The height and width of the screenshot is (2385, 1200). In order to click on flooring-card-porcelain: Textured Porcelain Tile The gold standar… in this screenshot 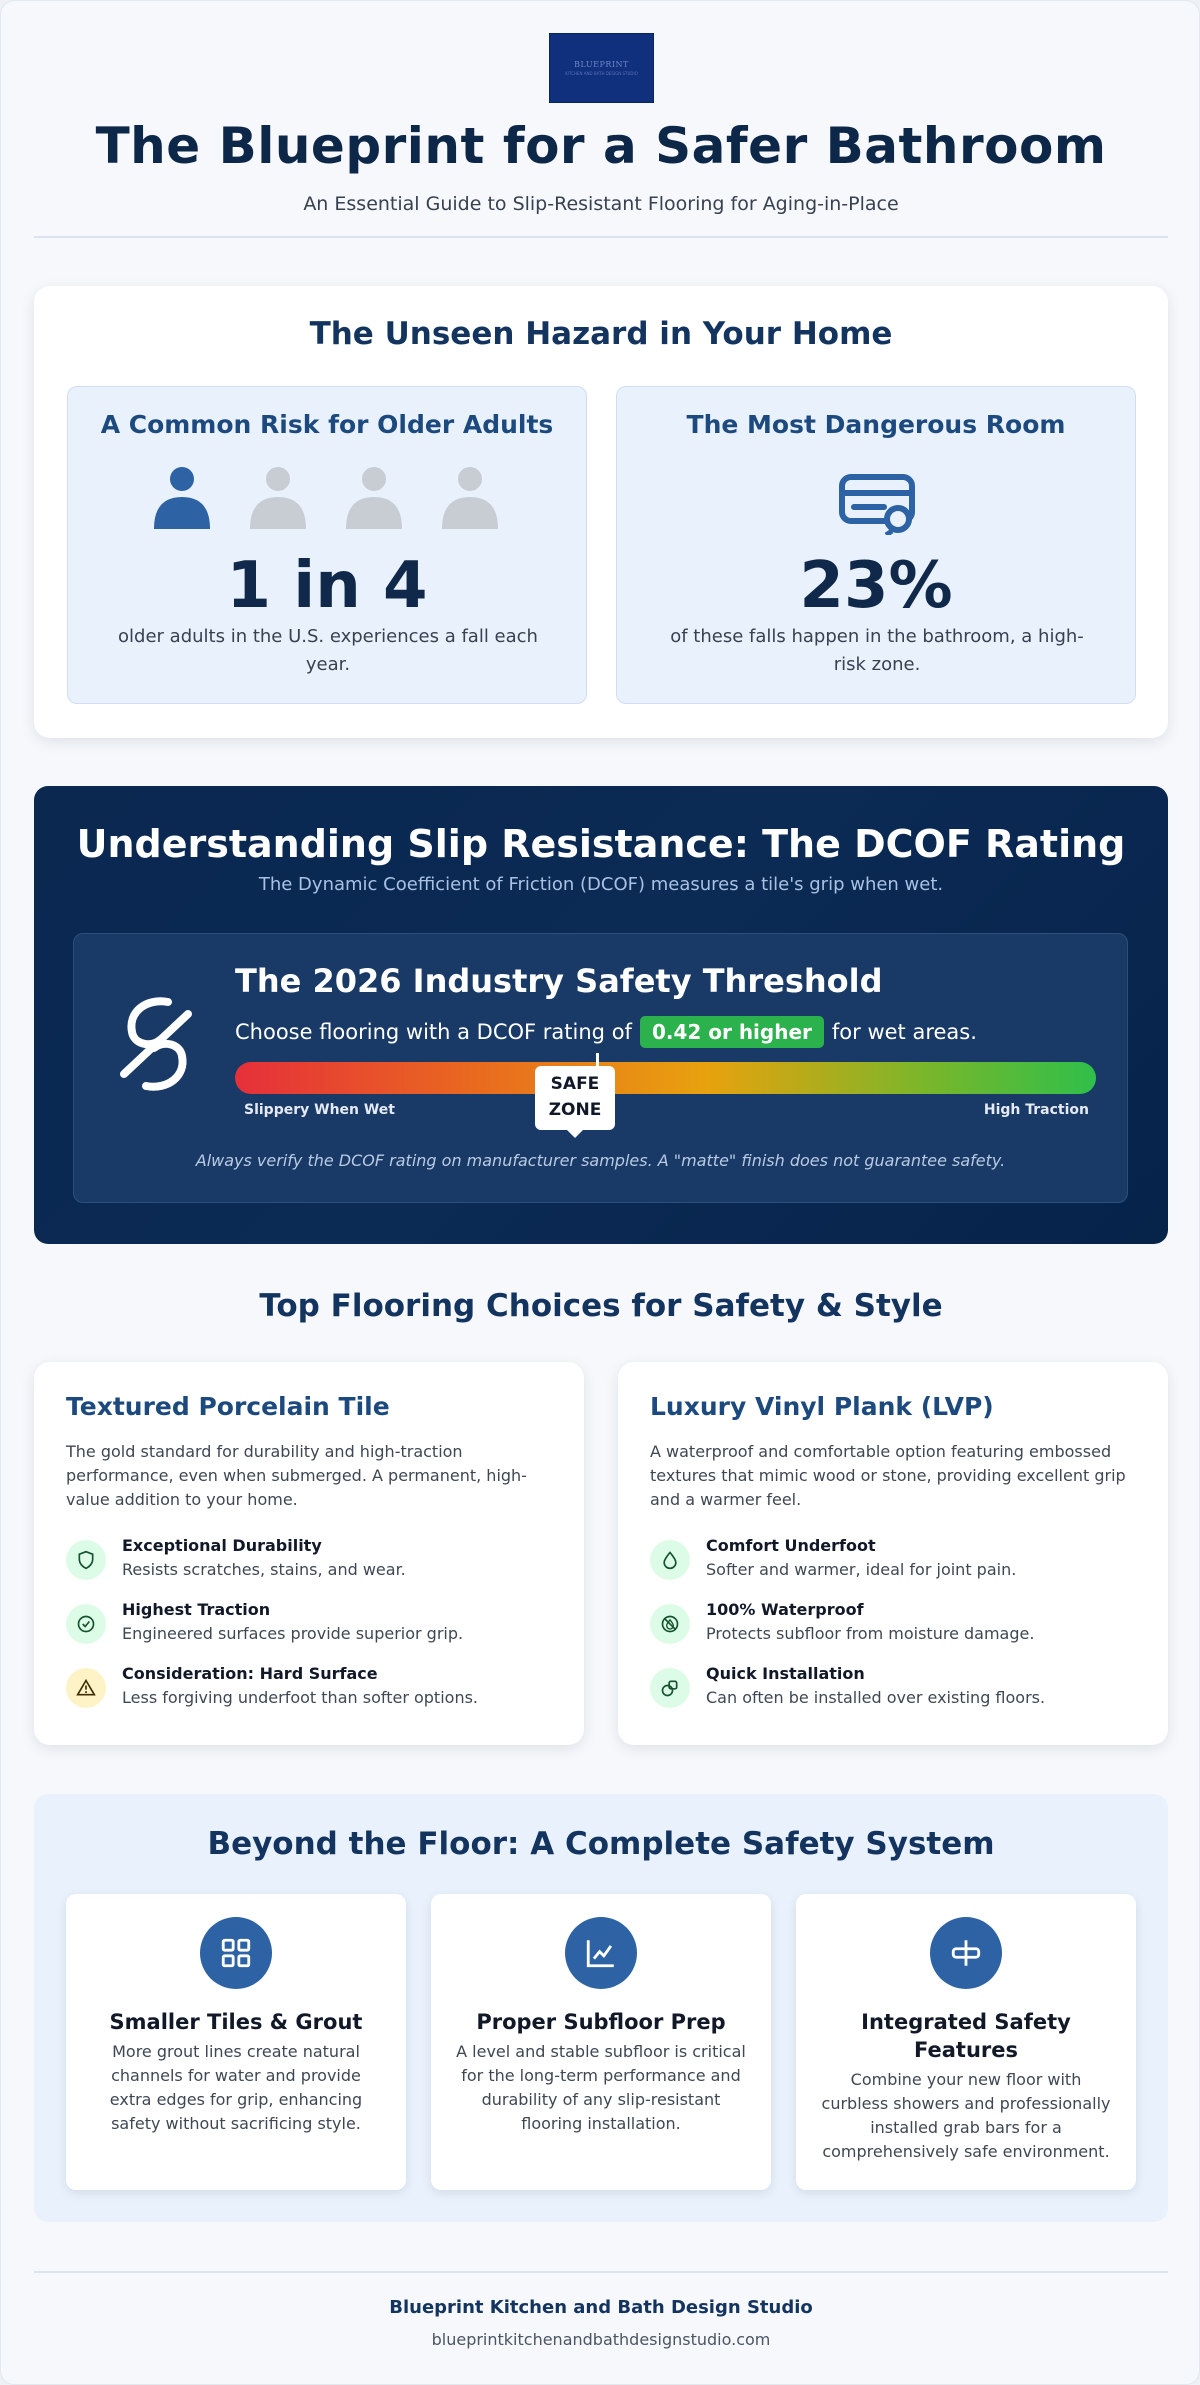, I will do `click(309, 1553)`.